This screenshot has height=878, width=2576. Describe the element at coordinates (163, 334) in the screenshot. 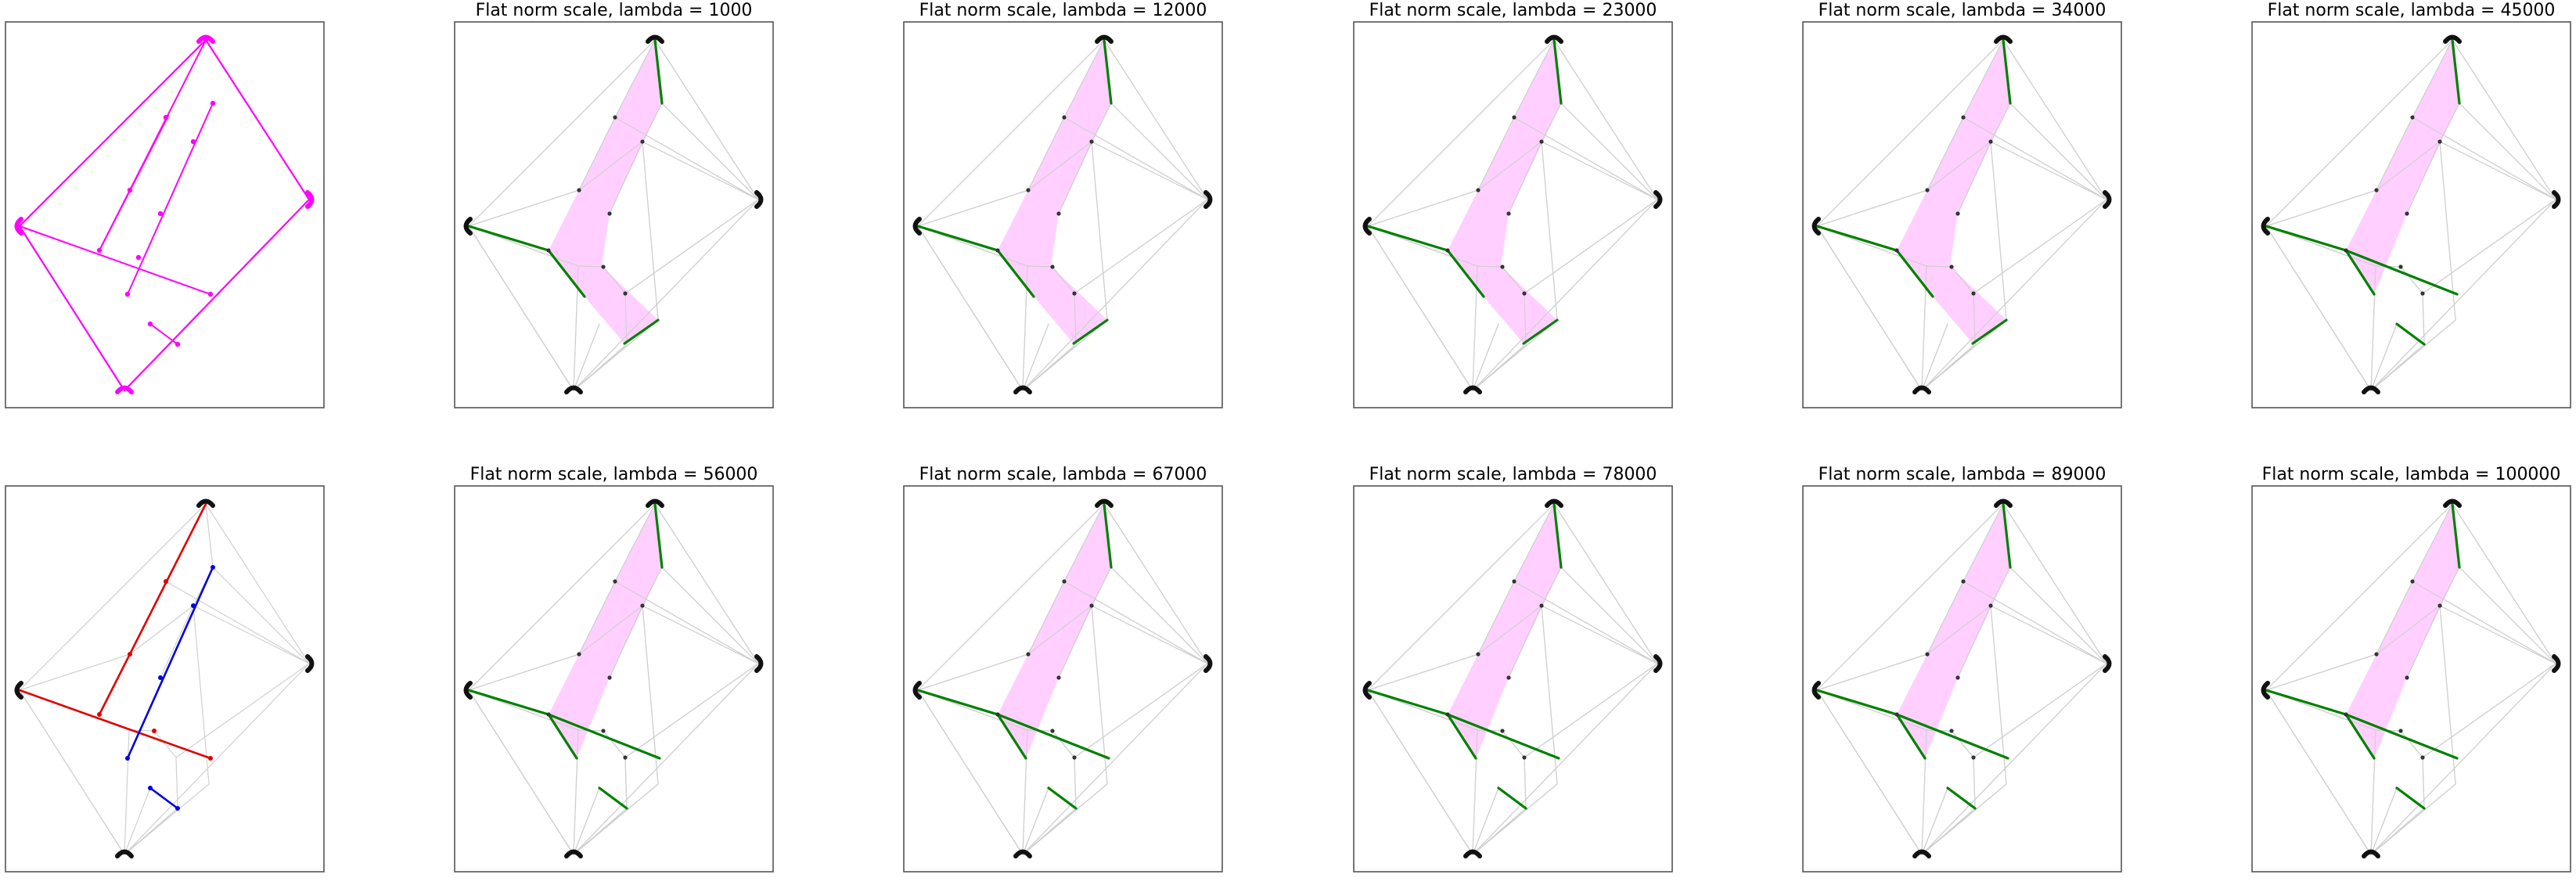

I see `magenta-path` at that location.